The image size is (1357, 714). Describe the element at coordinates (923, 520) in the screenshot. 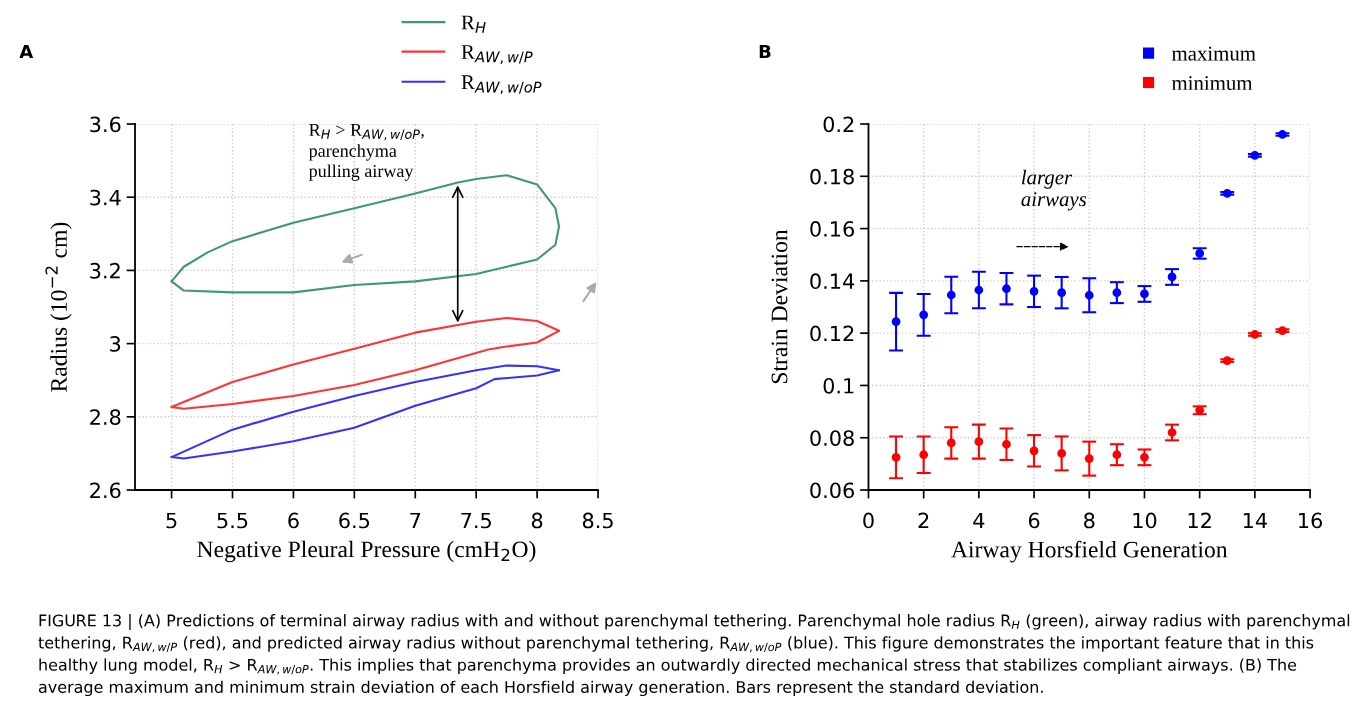

I see `x-tick-label: 2` at that location.